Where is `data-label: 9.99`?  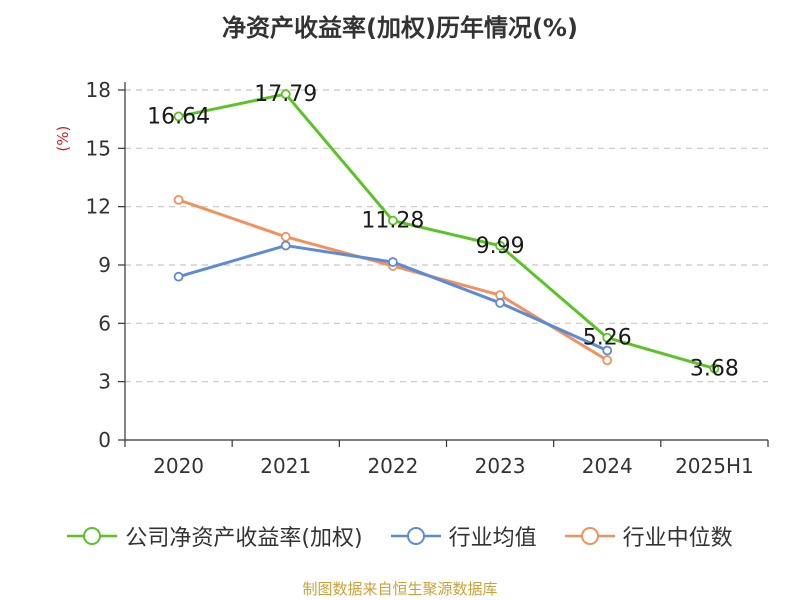
data-label: 9.99 is located at coordinates (500, 246).